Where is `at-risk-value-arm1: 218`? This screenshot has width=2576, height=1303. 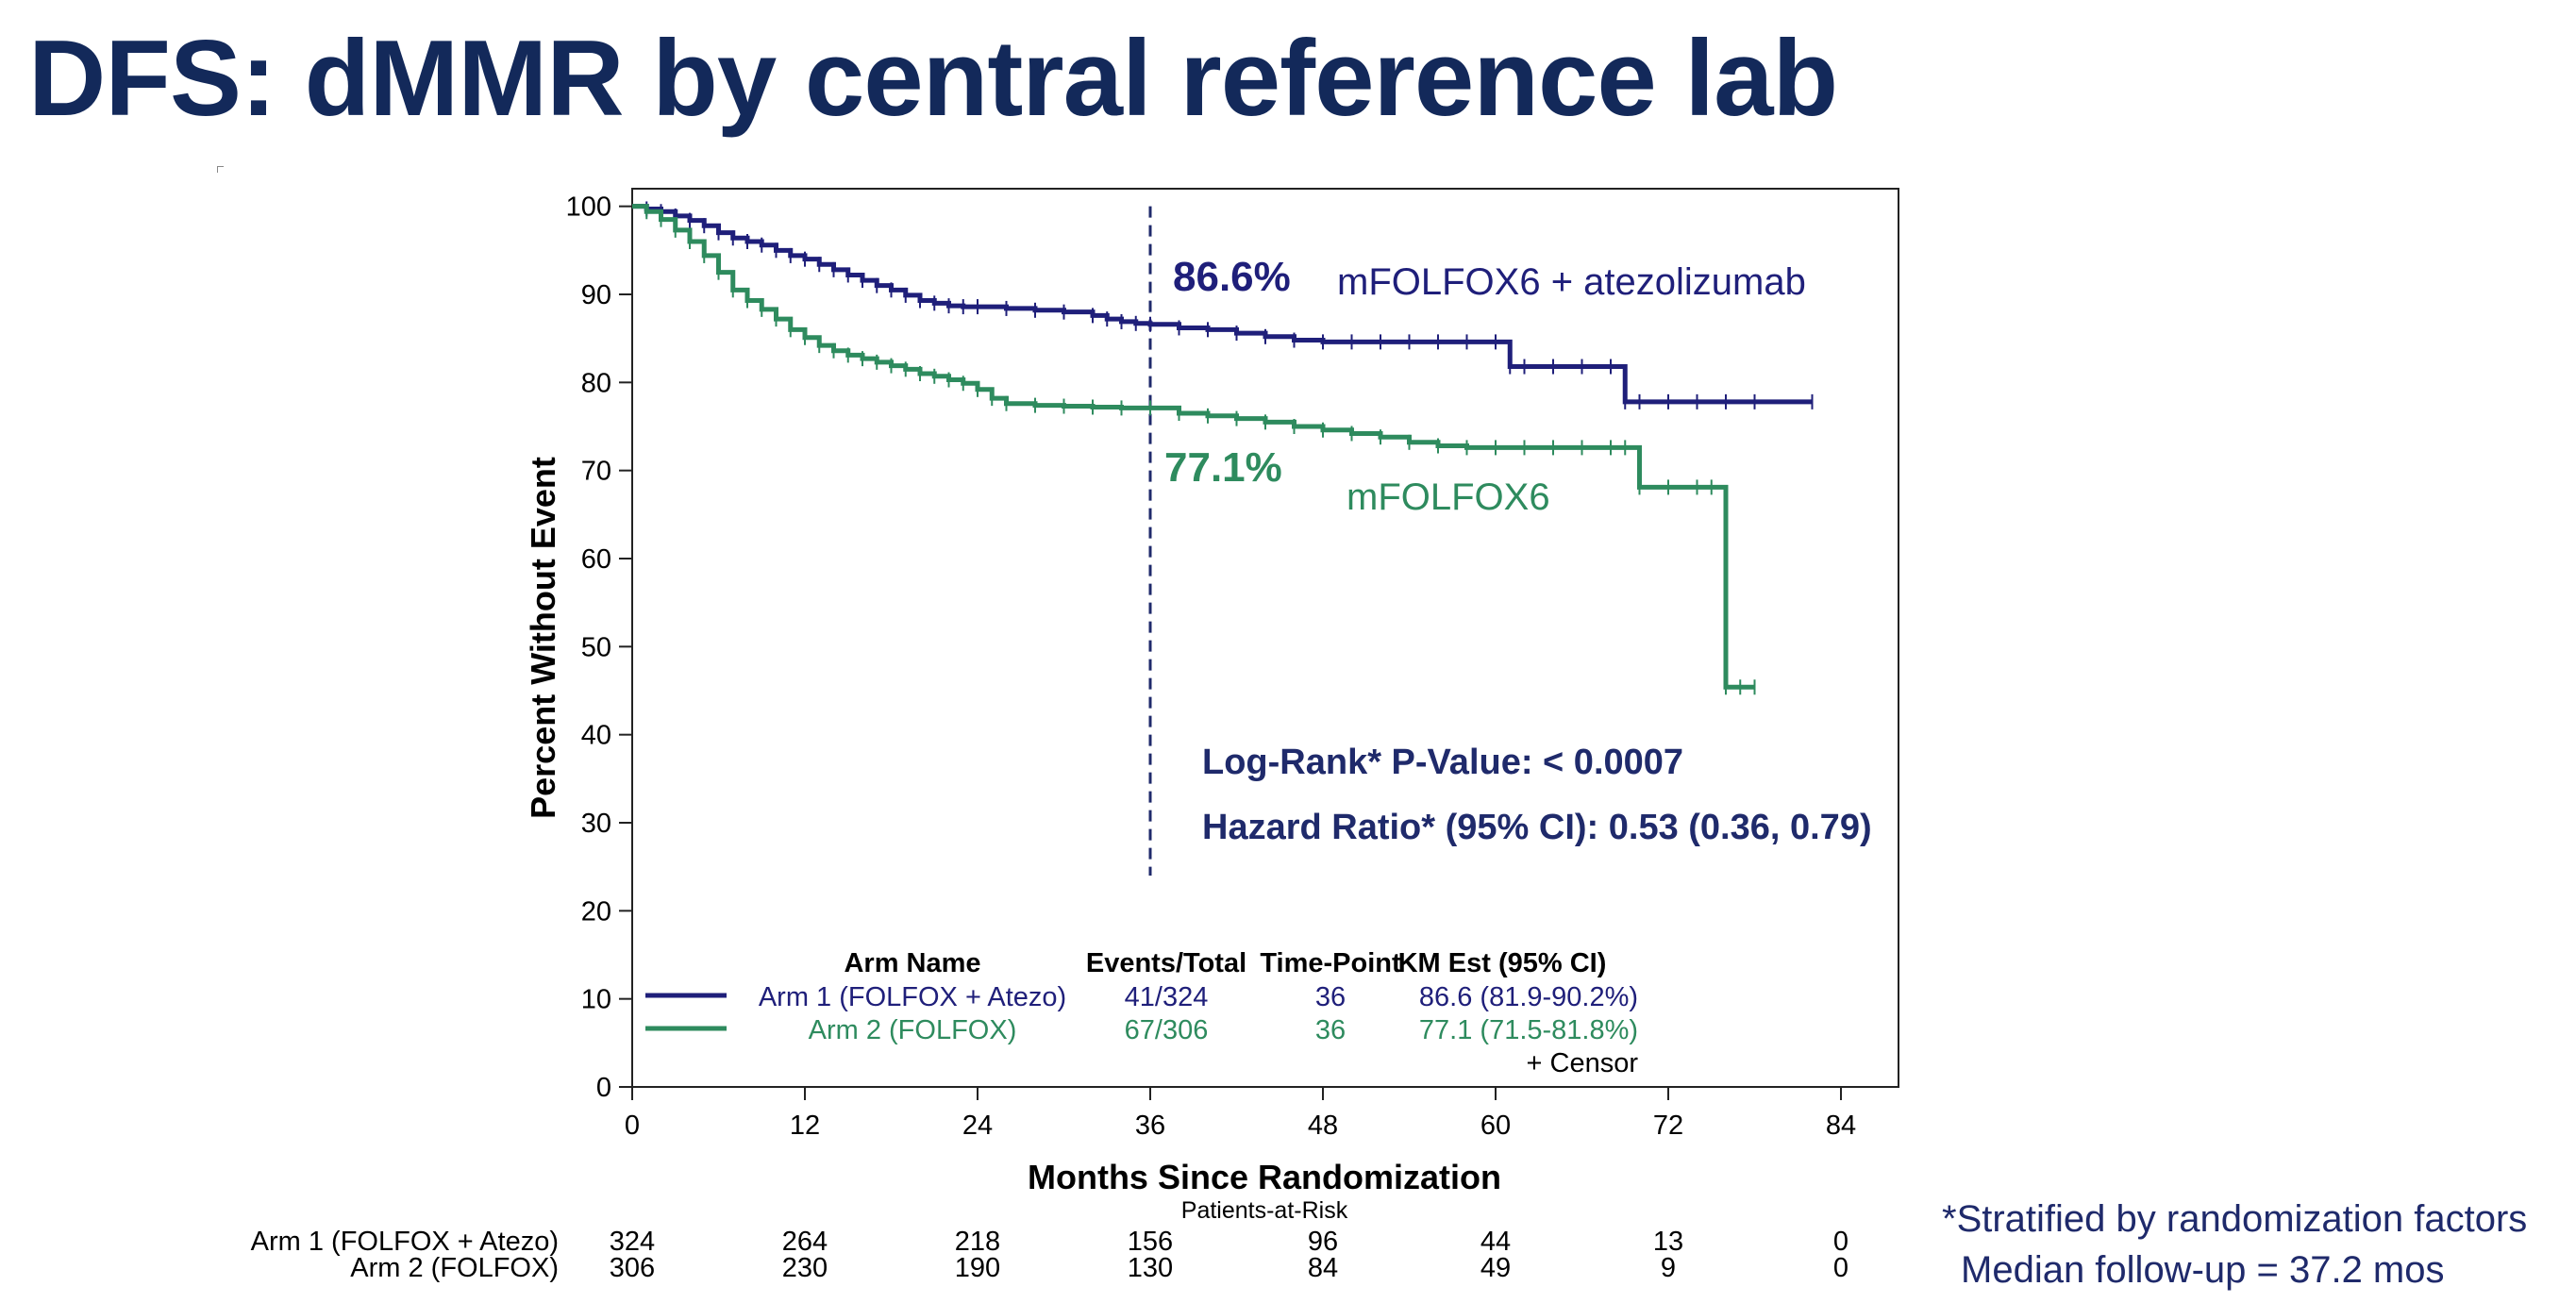
at-risk-value-arm1: 218 is located at coordinates (977, 1242).